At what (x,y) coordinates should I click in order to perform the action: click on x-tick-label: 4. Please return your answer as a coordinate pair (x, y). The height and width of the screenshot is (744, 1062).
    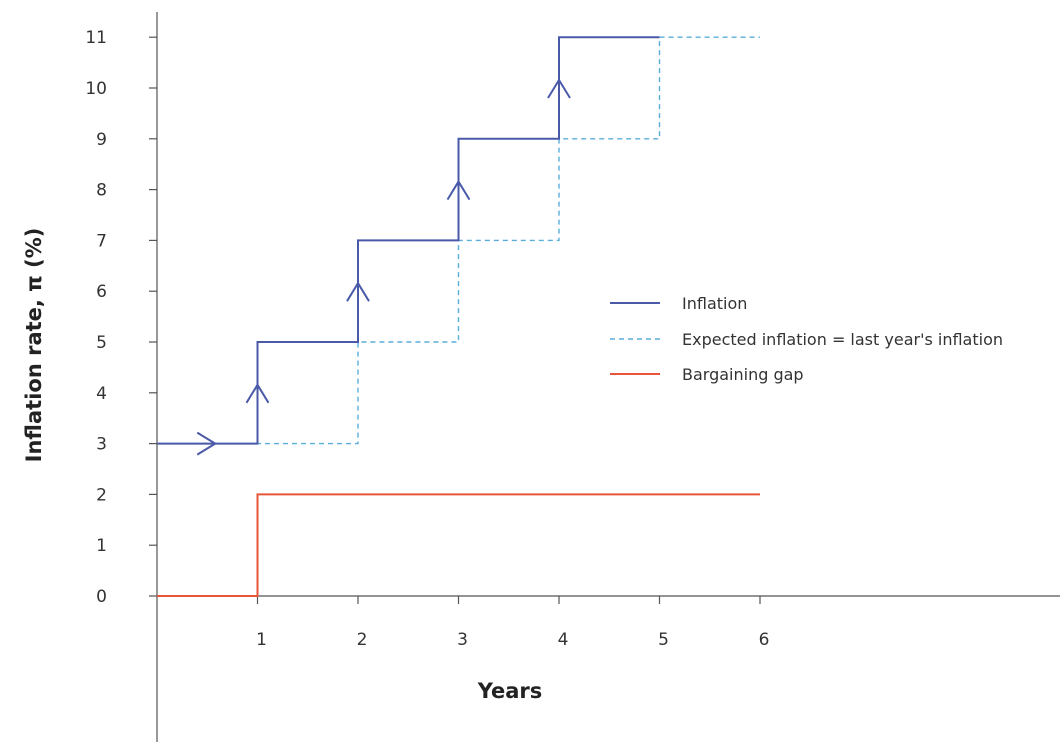
    Looking at the image, I should click on (563, 640).